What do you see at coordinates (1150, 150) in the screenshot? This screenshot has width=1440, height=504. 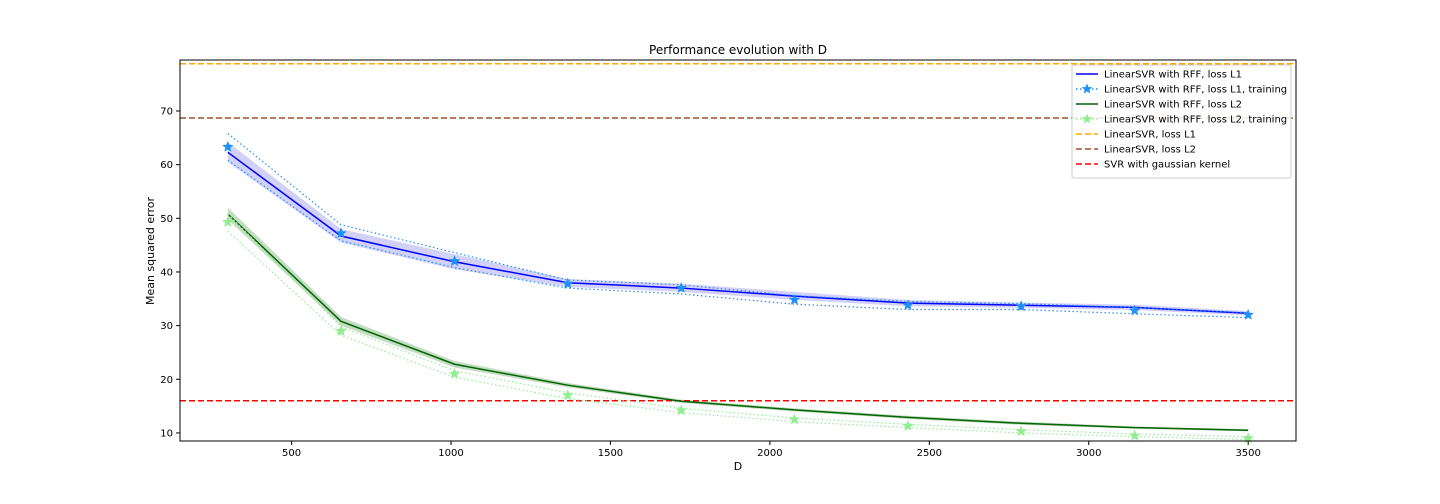 I see `legend-label-5: LinearSVR, loss L2` at bounding box center [1150, 150].